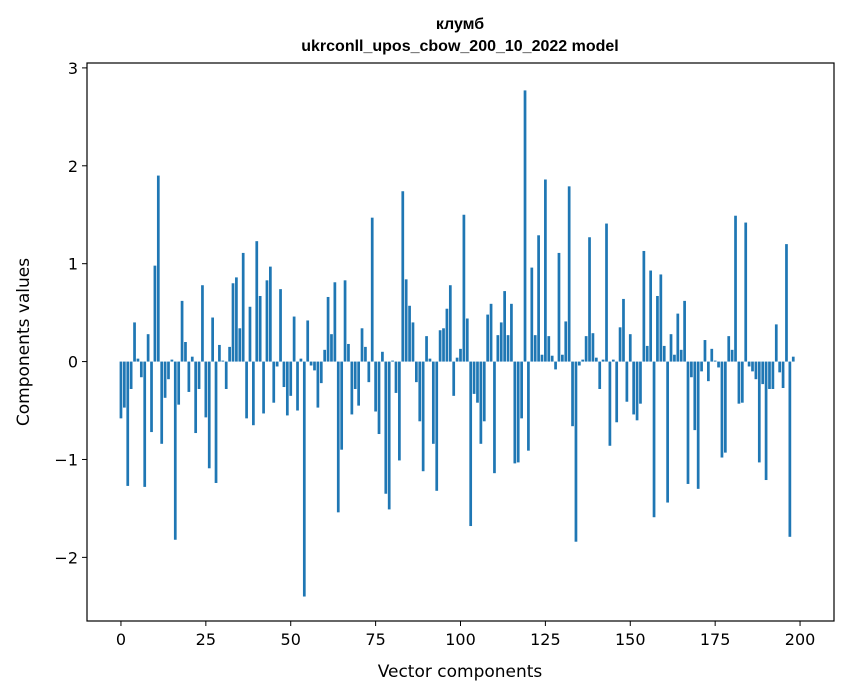  I want to click on y-tick-label: −2, so click(66, 557).